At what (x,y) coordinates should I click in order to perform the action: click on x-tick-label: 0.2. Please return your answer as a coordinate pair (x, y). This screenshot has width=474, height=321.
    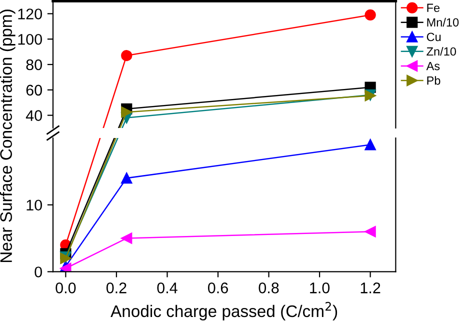
    Looking at the image, I should click on (116, 288).